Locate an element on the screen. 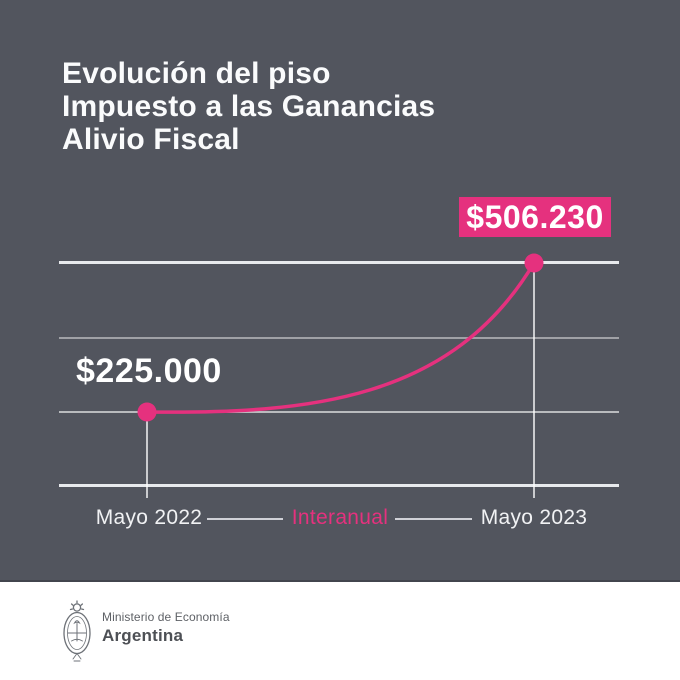  data-point-start is located at coordinates (147, 412).